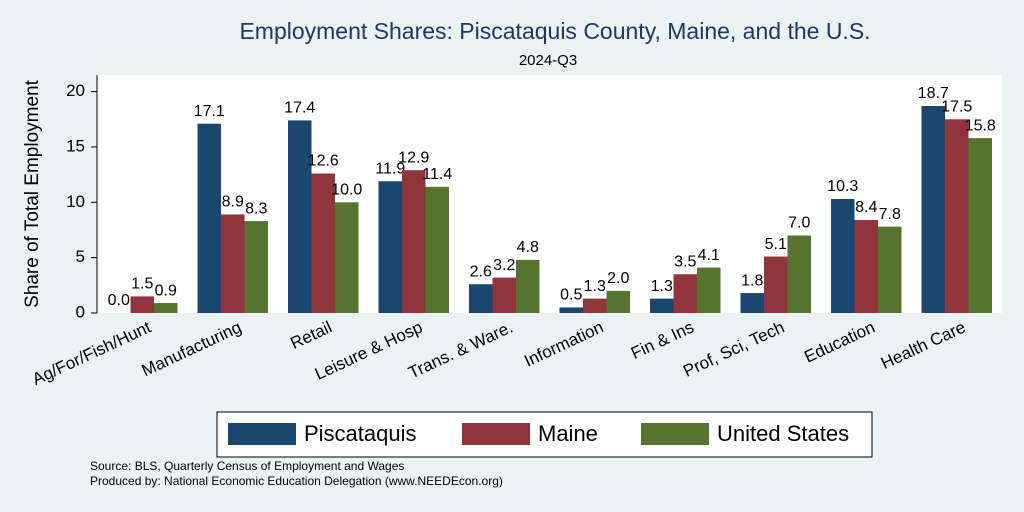  I want to click on legend-label: Maine, so click(568, 433).